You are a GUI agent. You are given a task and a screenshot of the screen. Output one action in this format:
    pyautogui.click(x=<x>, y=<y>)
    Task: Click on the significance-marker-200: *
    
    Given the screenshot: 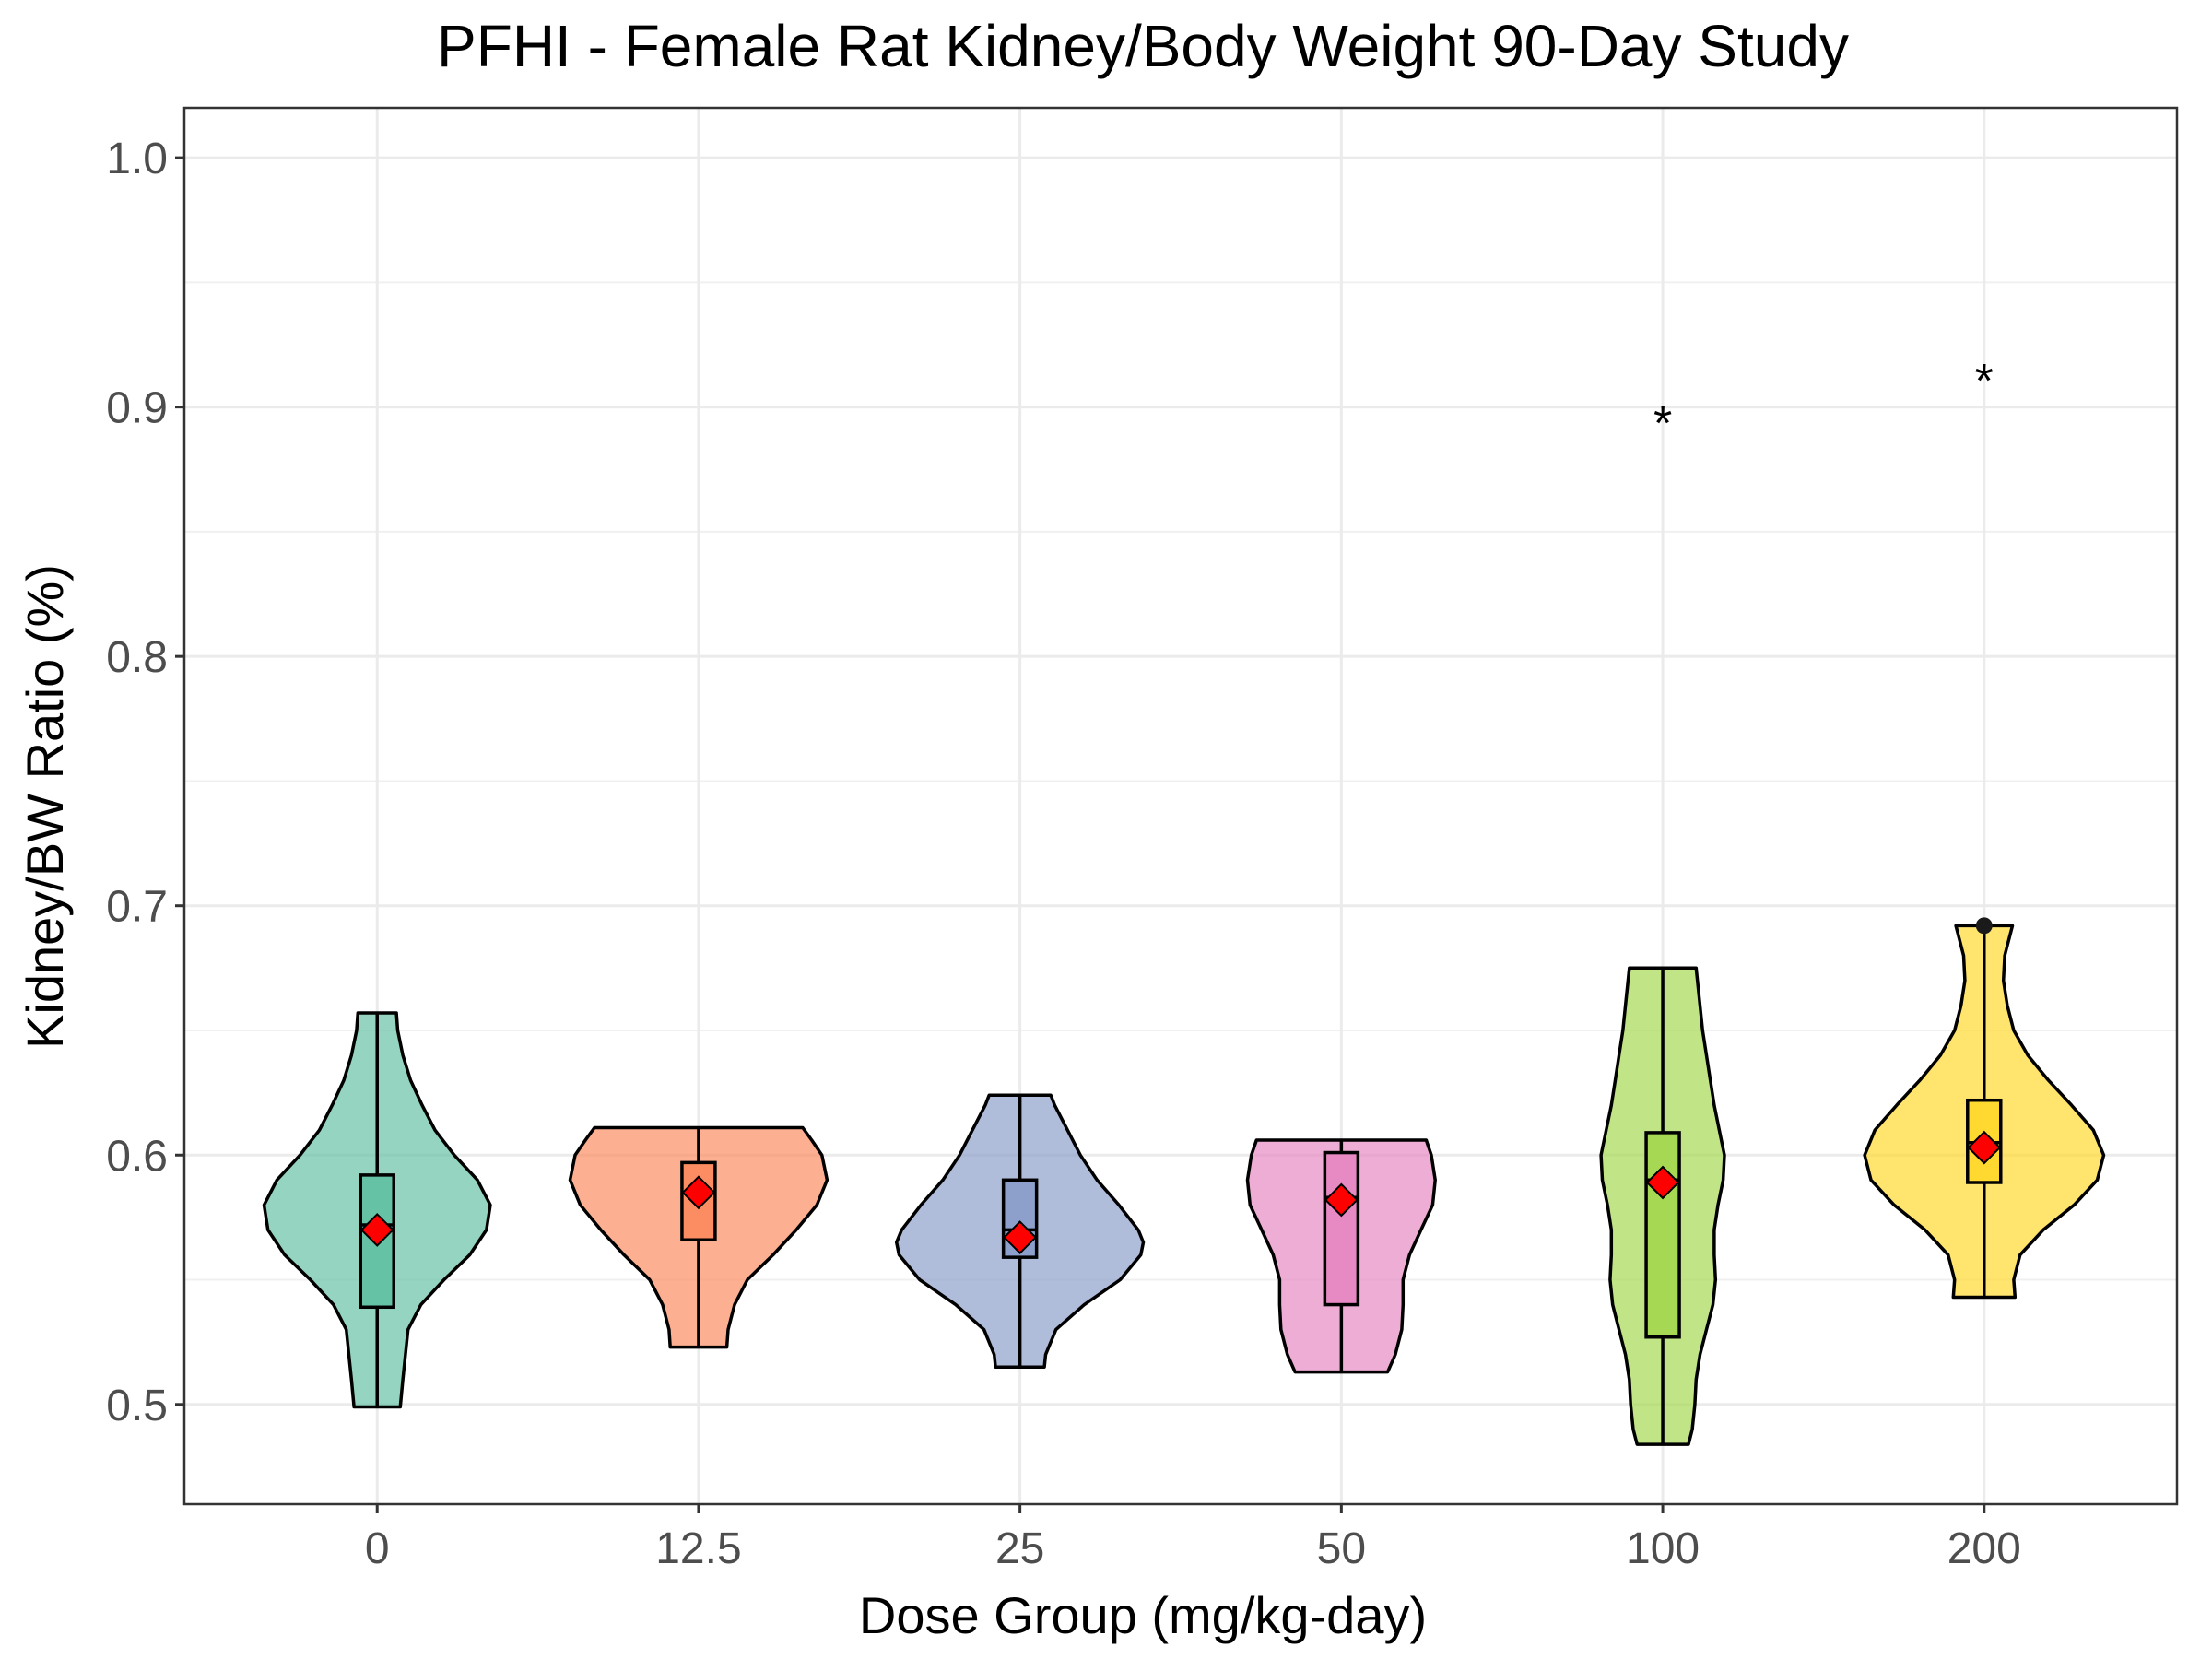 What is the action you would take?
    pyautogui.click(x=1984, y=381)
    